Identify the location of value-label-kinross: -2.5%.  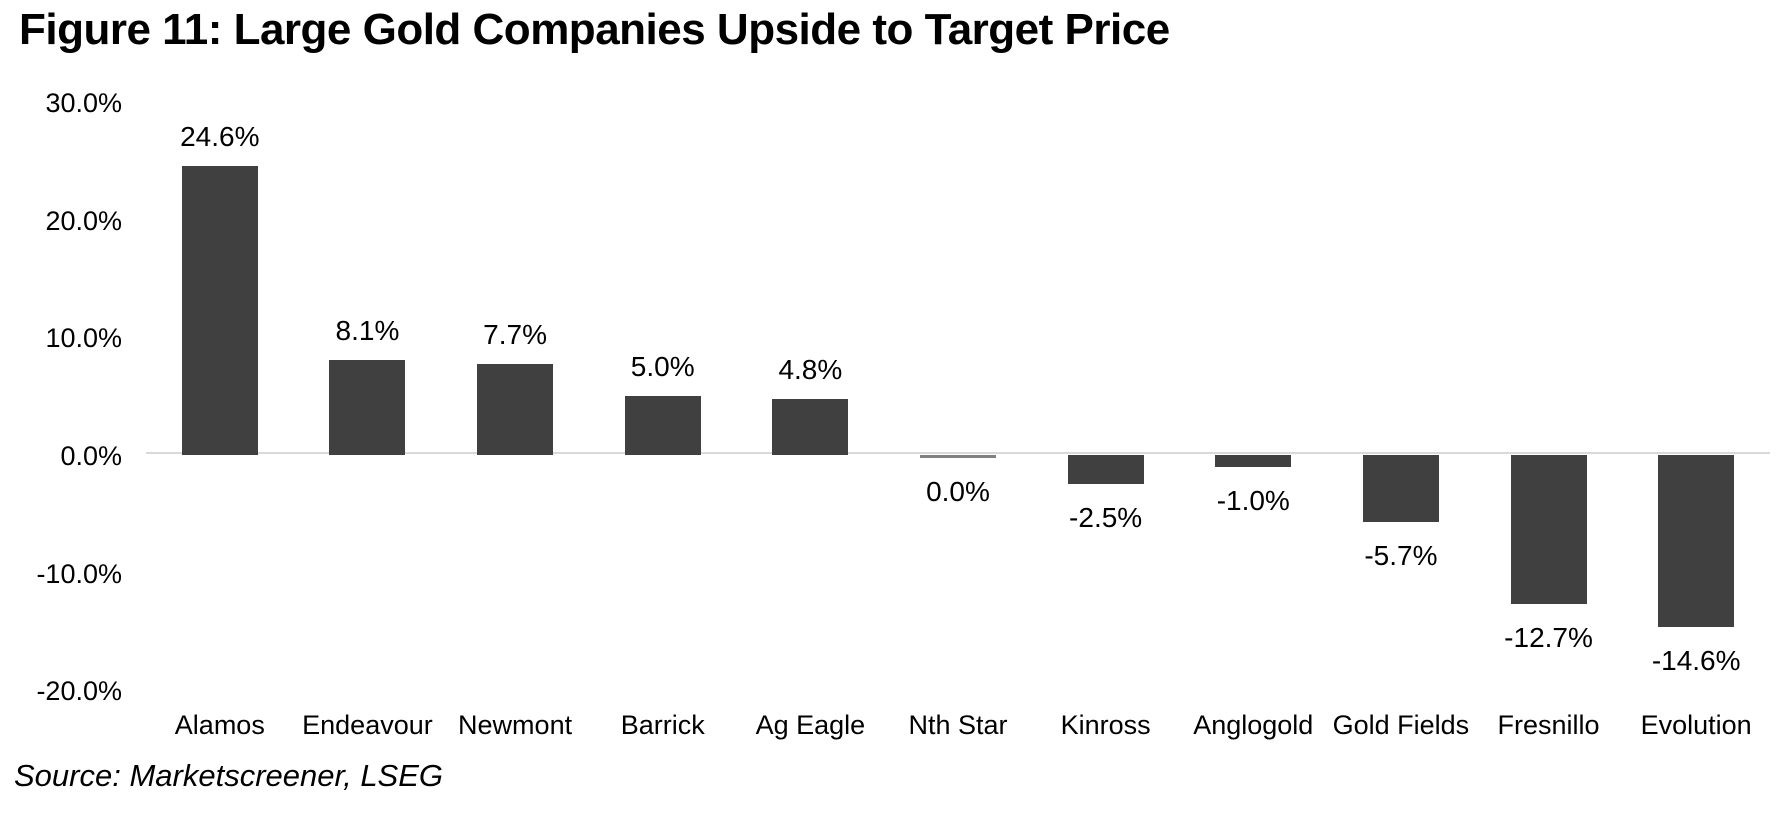
(1106, 518).